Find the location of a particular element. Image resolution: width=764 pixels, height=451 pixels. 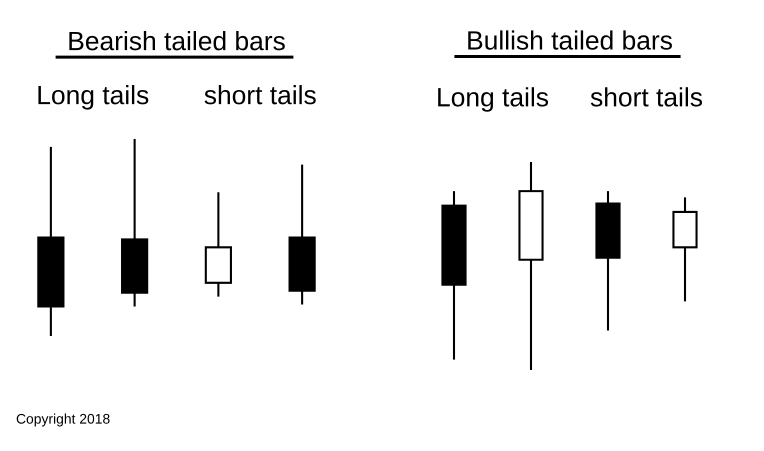

chart-title: Bearish tailed bars is located at coordinates (177, 40).